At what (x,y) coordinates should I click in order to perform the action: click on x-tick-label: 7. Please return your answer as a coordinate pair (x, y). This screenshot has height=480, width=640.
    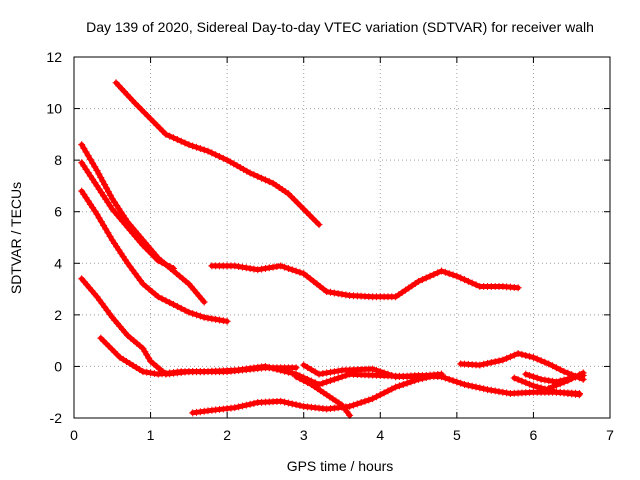
    Looking at the image, I should click on (610, 435).